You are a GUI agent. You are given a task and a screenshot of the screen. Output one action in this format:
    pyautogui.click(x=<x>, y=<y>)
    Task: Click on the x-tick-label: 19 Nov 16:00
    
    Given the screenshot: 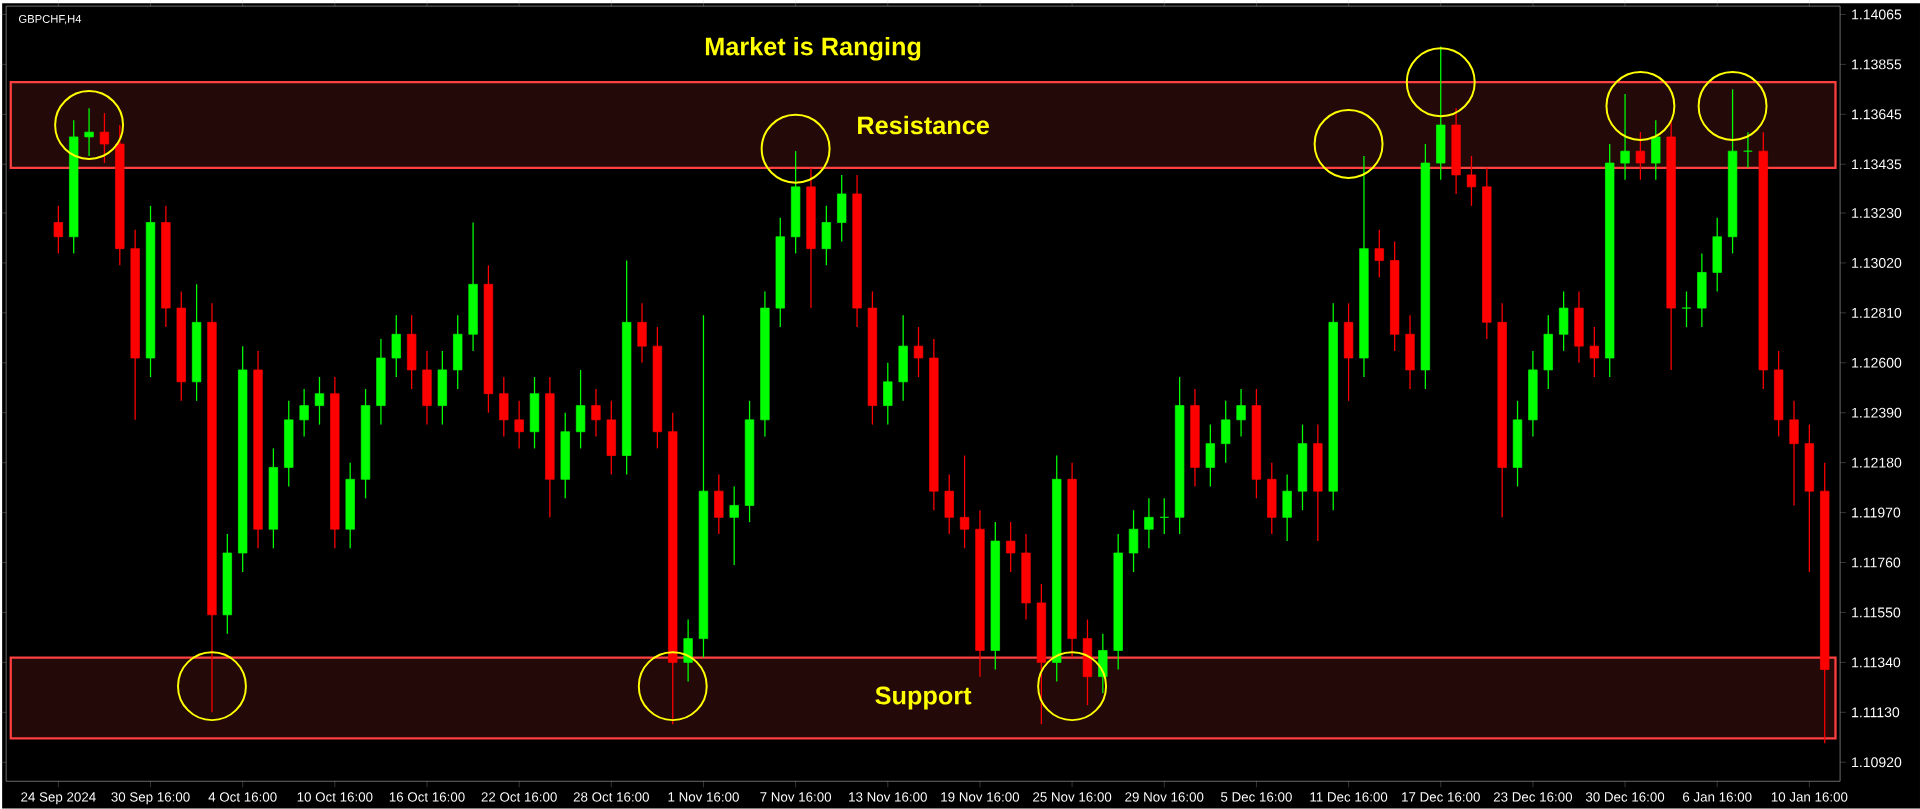 What is the action you would take?
    pyautogui.click(x=980, y=797)
    